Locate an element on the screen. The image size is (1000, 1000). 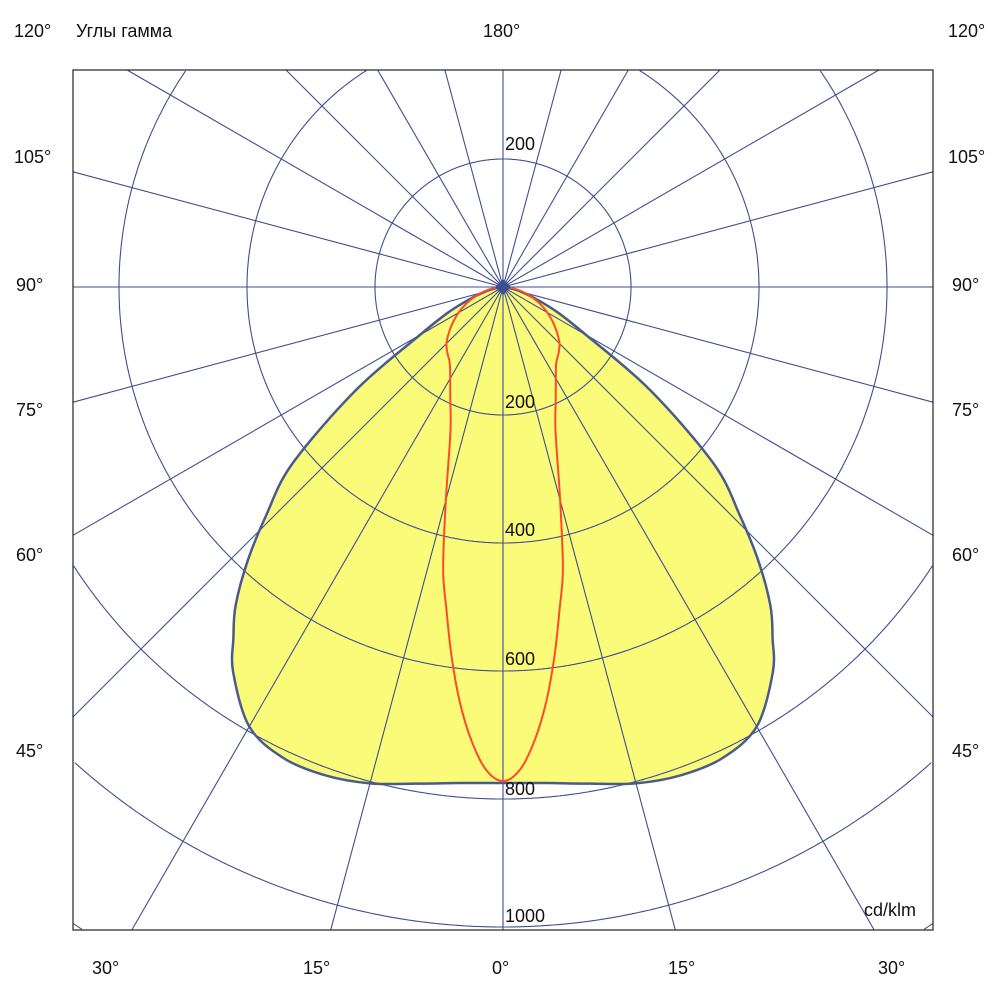
bottom-angle-label: 0° is located at coordinates (501, 968).